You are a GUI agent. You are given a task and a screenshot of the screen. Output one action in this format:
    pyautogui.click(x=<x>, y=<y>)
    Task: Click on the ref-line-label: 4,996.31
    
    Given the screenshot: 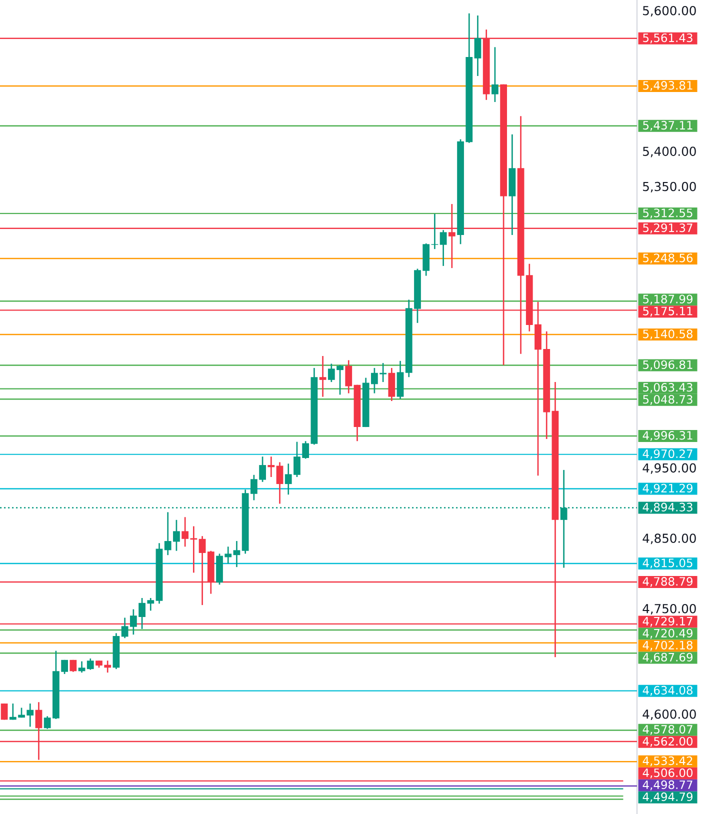 What is the action you would take?
    pyautogui.click(x=667, y=436)
    